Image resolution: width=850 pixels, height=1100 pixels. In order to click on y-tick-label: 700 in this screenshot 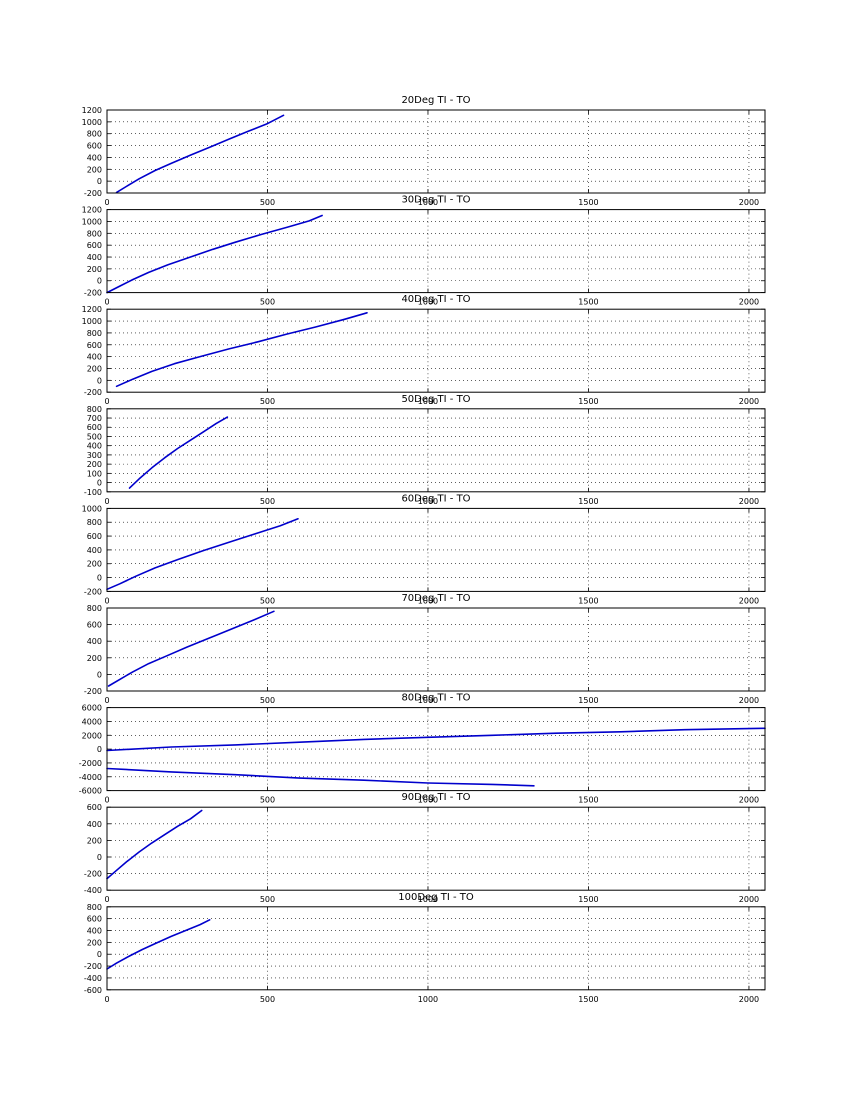, I will do `click(94, 418)`.